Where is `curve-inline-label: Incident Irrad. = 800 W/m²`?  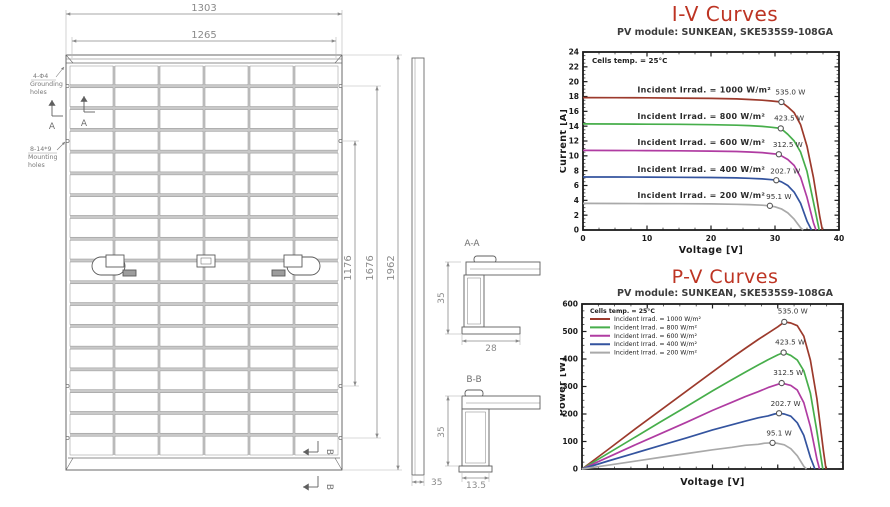
curve-inline-label: Incident Irrad. = 800 W/m² is located at coordinates (701, 116).